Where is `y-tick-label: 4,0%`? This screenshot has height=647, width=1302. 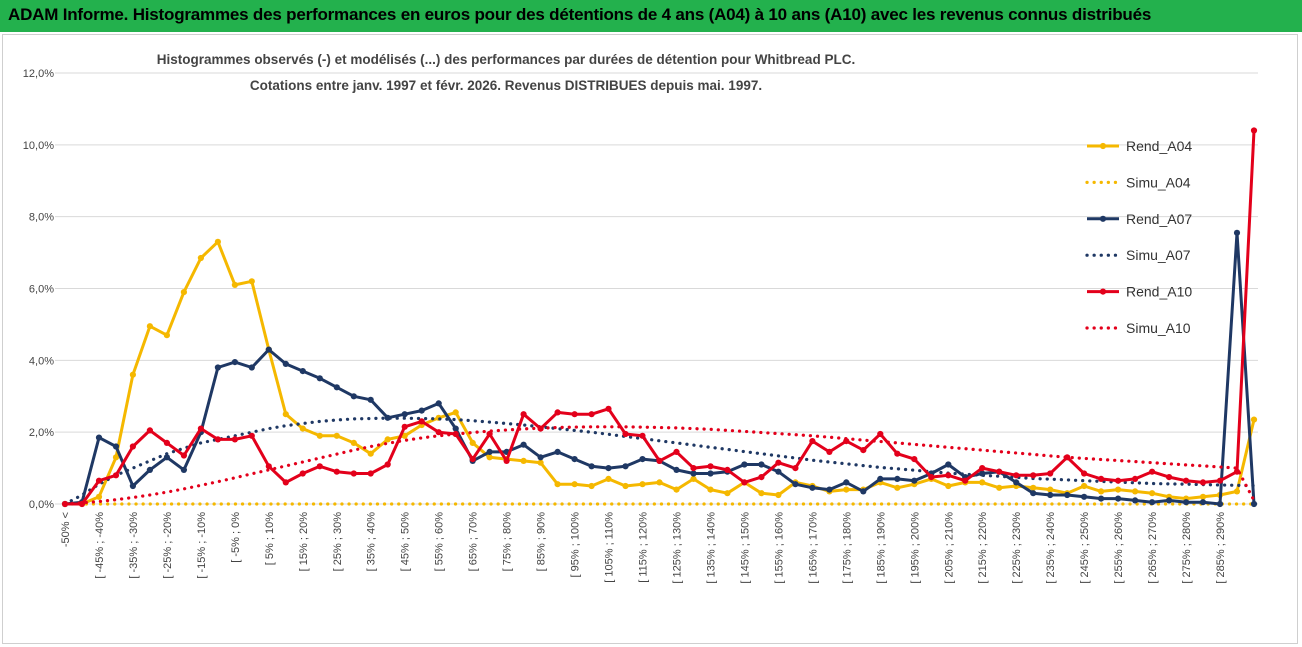
y-tick-label: 4,0% is located at coordinates (41, 361).